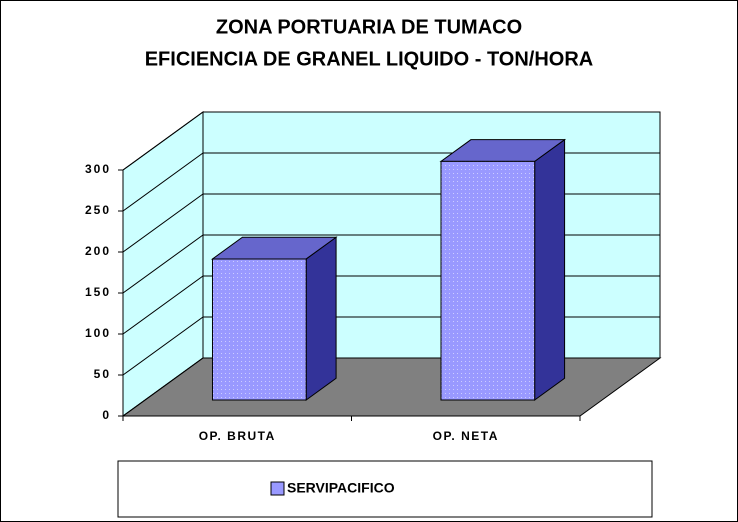 The image size is (738, 522). I want to click on x-tick-label: OP. BRUTA, so click(237, 436).